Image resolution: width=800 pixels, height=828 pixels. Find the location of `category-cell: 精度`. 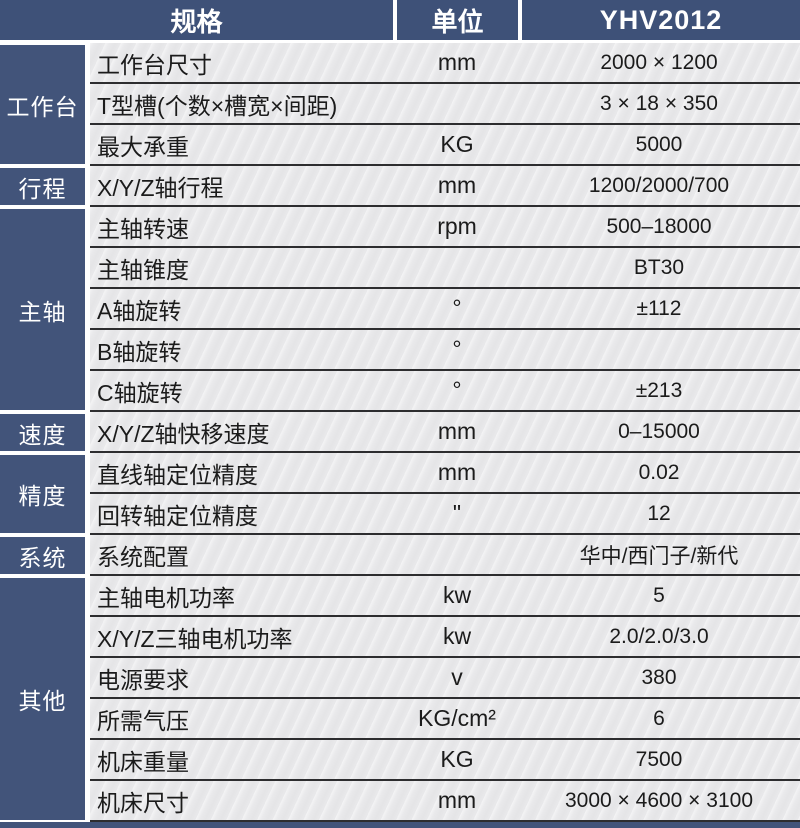

category-cell: 精度 is located at coordinates (42, 494).